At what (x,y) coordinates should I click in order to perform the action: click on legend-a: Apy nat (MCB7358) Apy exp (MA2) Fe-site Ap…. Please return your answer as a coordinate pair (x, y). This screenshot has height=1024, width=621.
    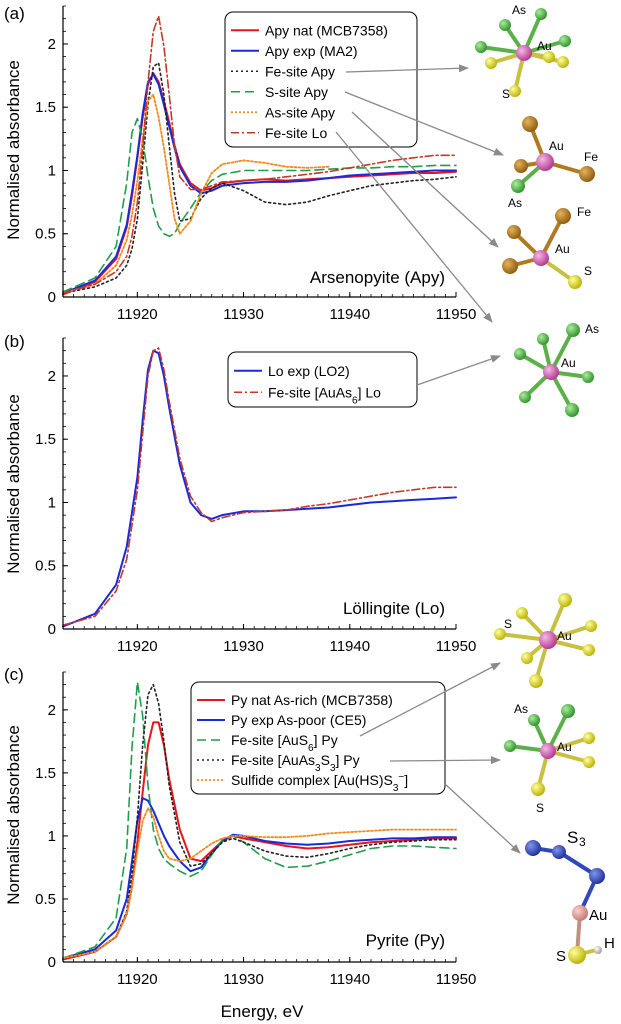
    Looking at the image, I should click on (321, 79).